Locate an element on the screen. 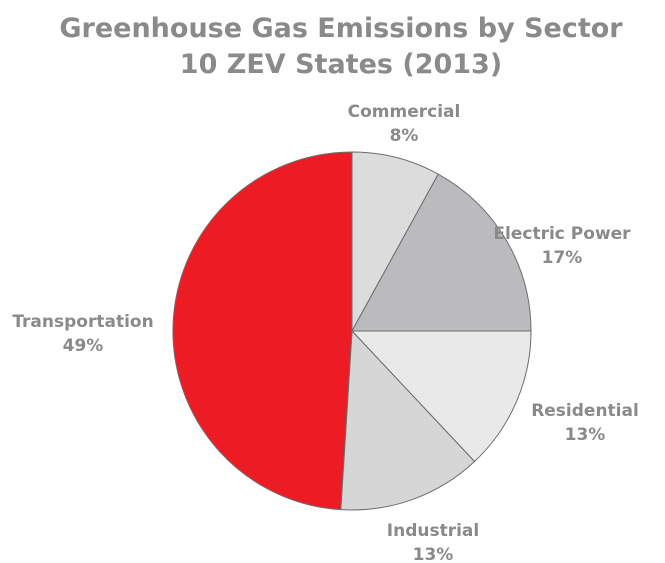  slice-label-residential: Residential is located at coordinates (585, 411).